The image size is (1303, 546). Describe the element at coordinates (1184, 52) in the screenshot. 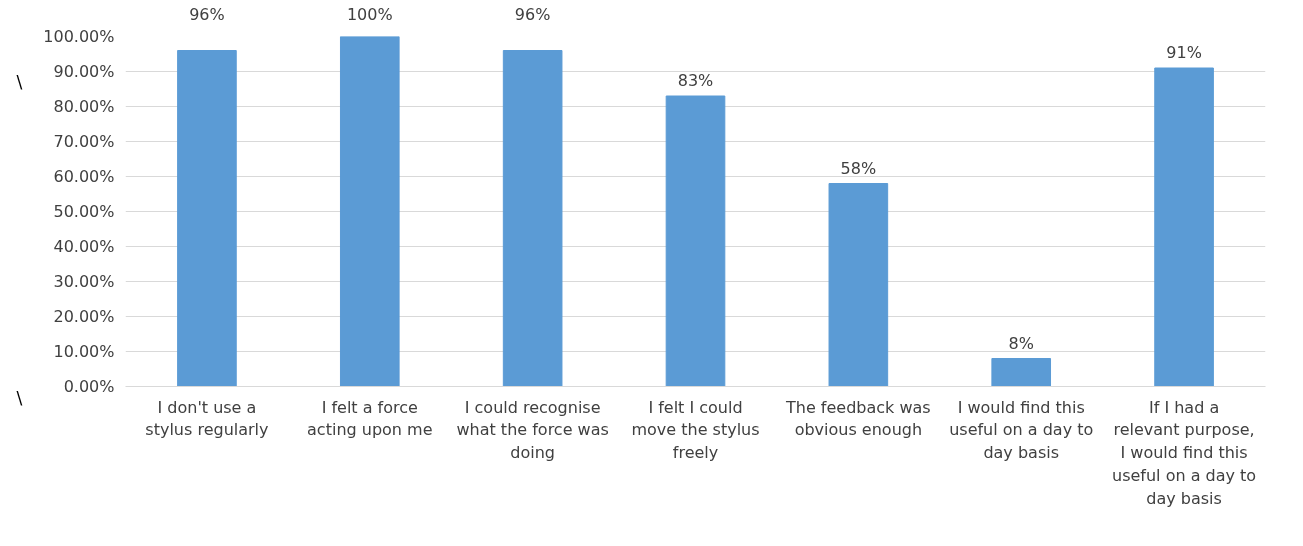

I see `data-label: 91%` at that location.